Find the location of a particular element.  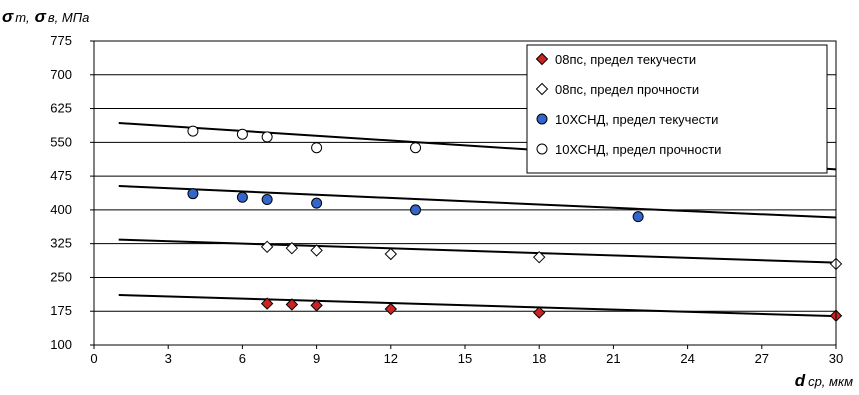

x-tick-label: 12 is located at coordinates (391, 358).